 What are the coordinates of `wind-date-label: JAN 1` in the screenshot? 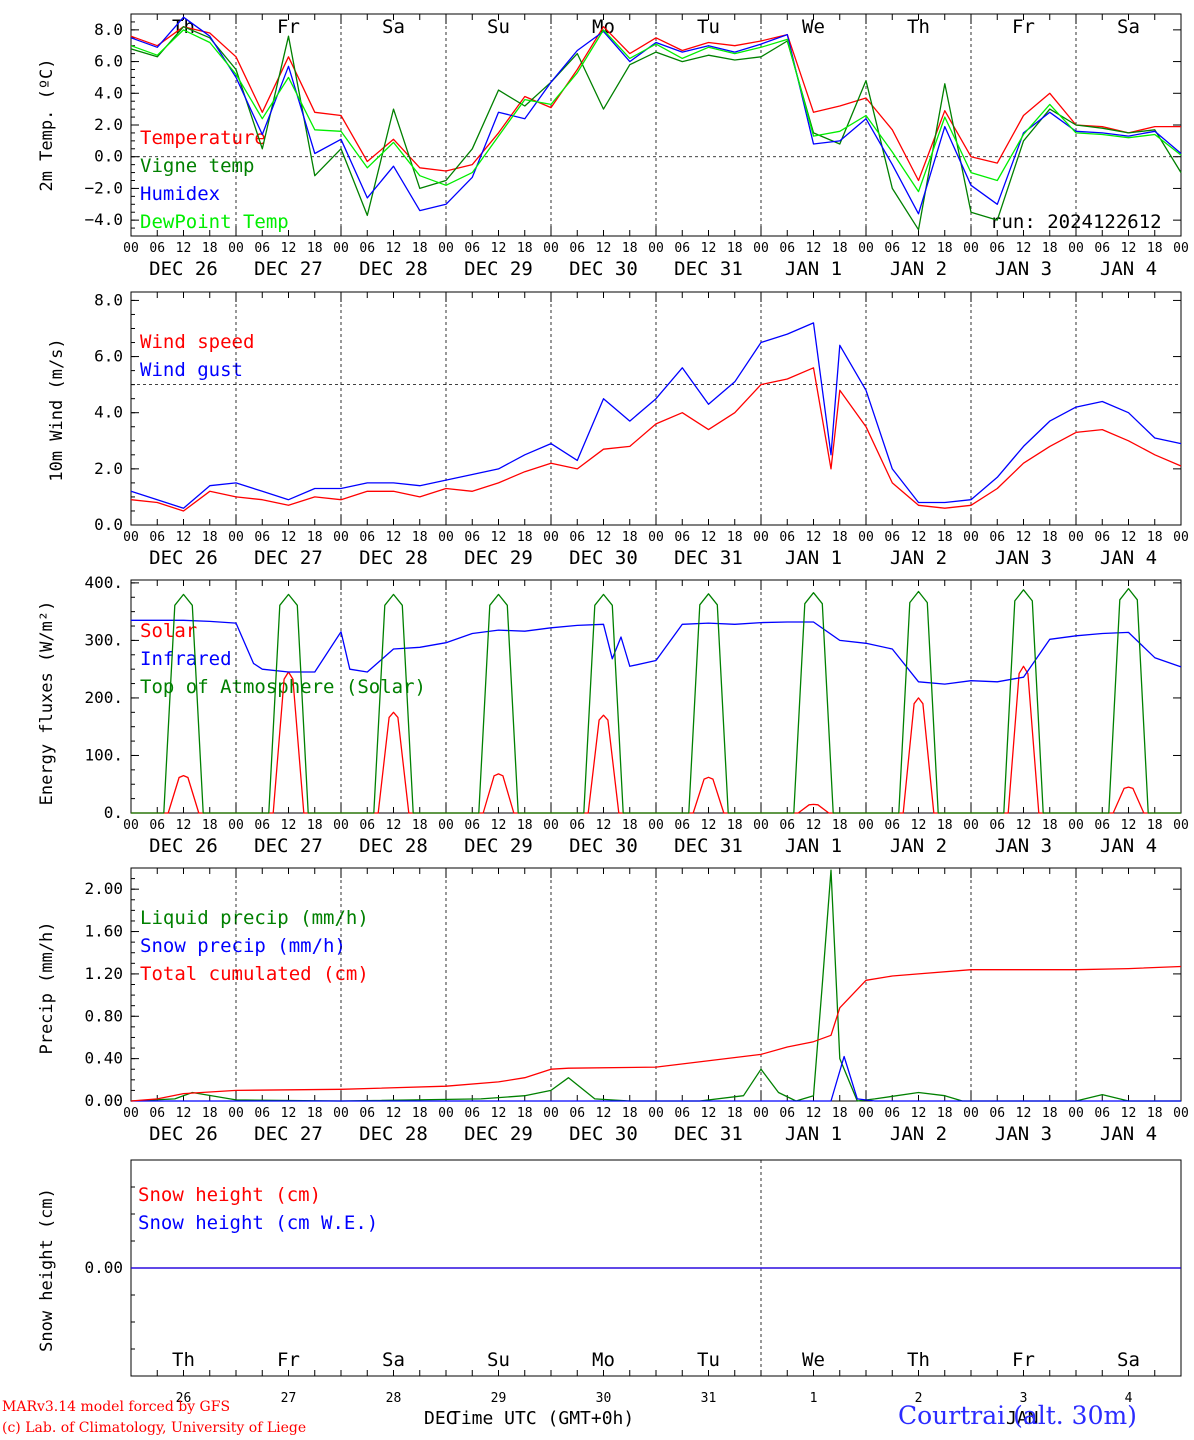 It's located at (813, 558).